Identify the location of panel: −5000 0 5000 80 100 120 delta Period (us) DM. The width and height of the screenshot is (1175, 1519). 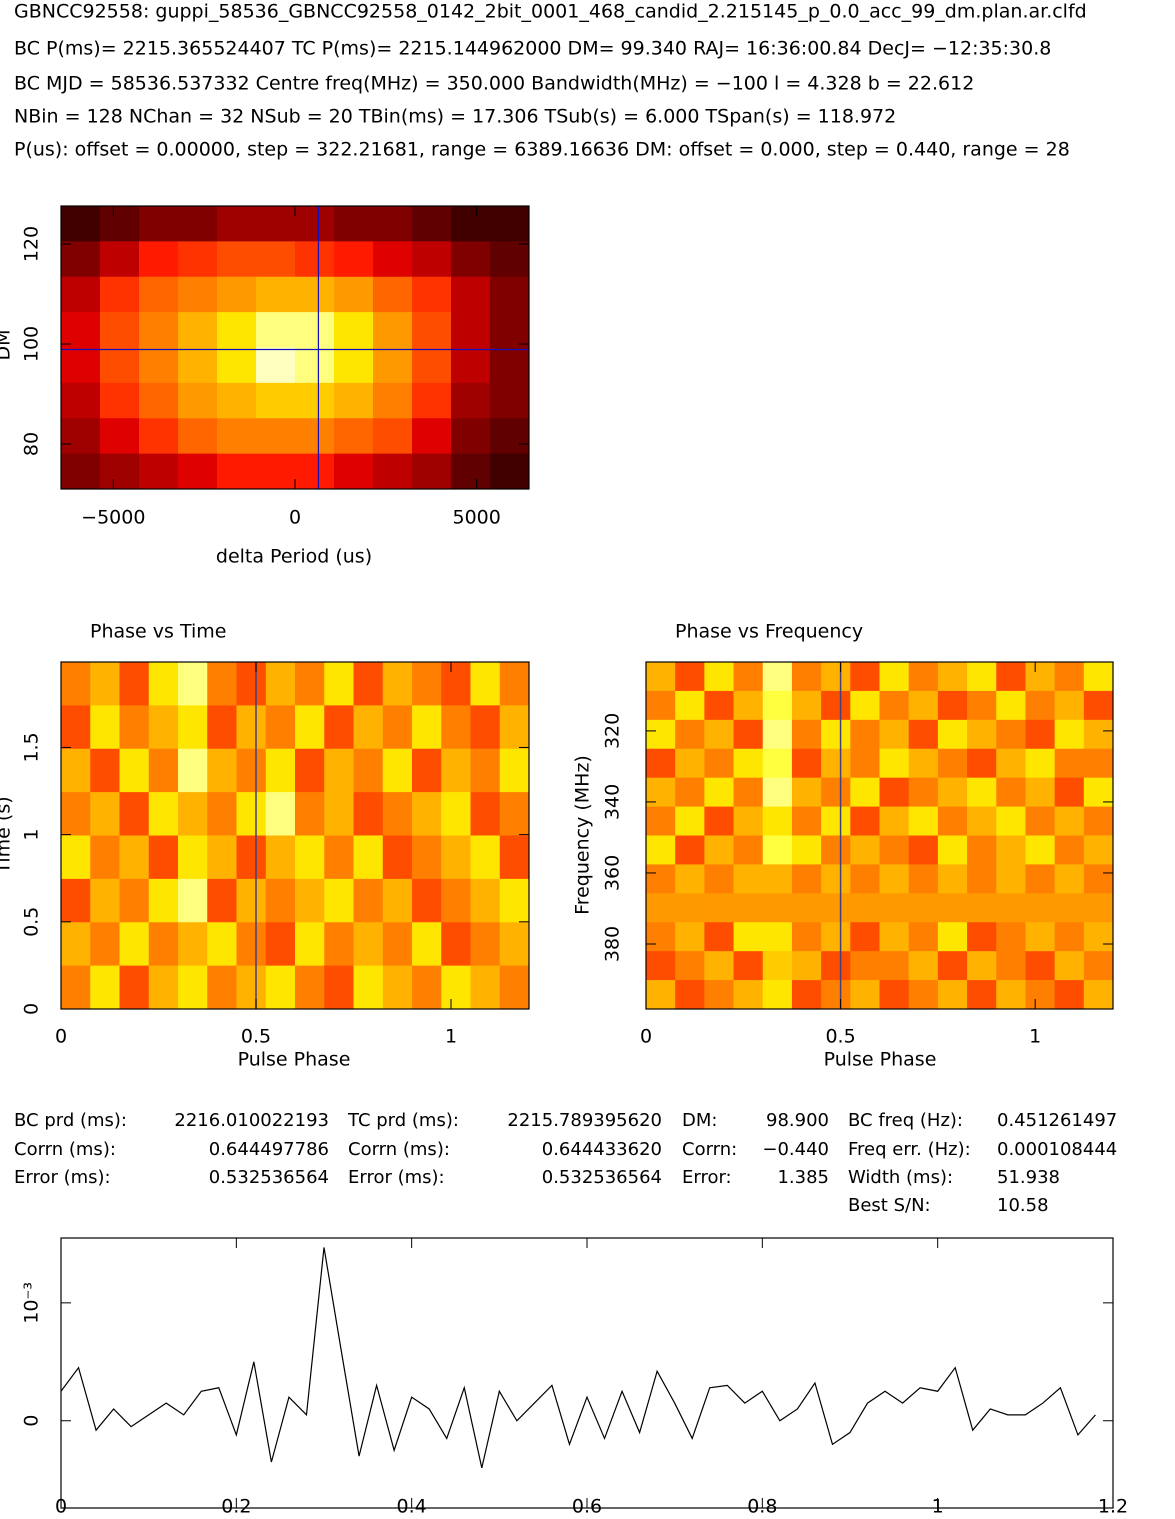
(265, 386).